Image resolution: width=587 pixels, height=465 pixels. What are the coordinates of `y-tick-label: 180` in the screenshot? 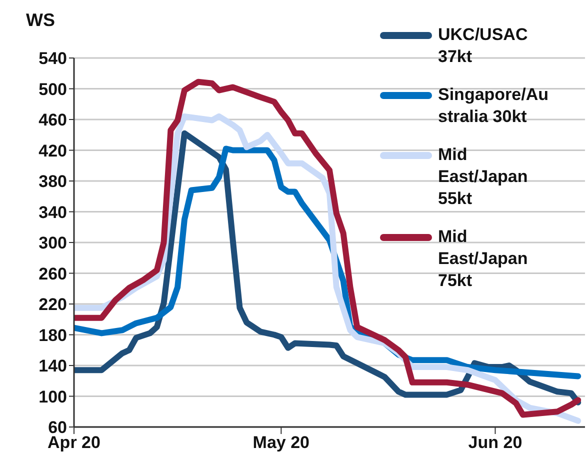 It's located at (52, 335).